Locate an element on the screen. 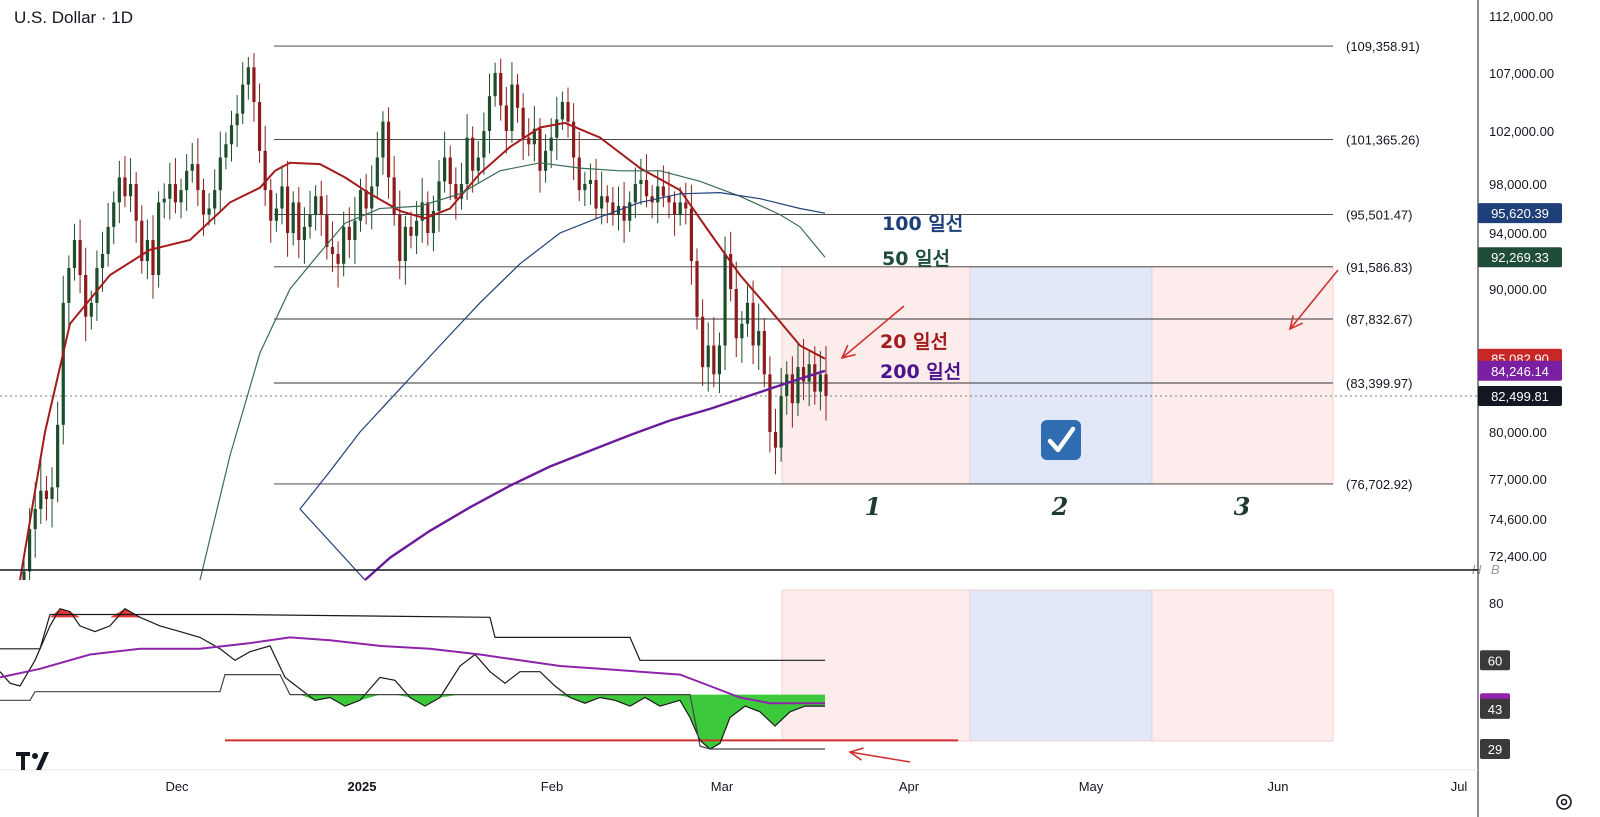 This screenshot has width=1600, height=817. time-tick-label: 2025 is located at coordinates (362, 786).